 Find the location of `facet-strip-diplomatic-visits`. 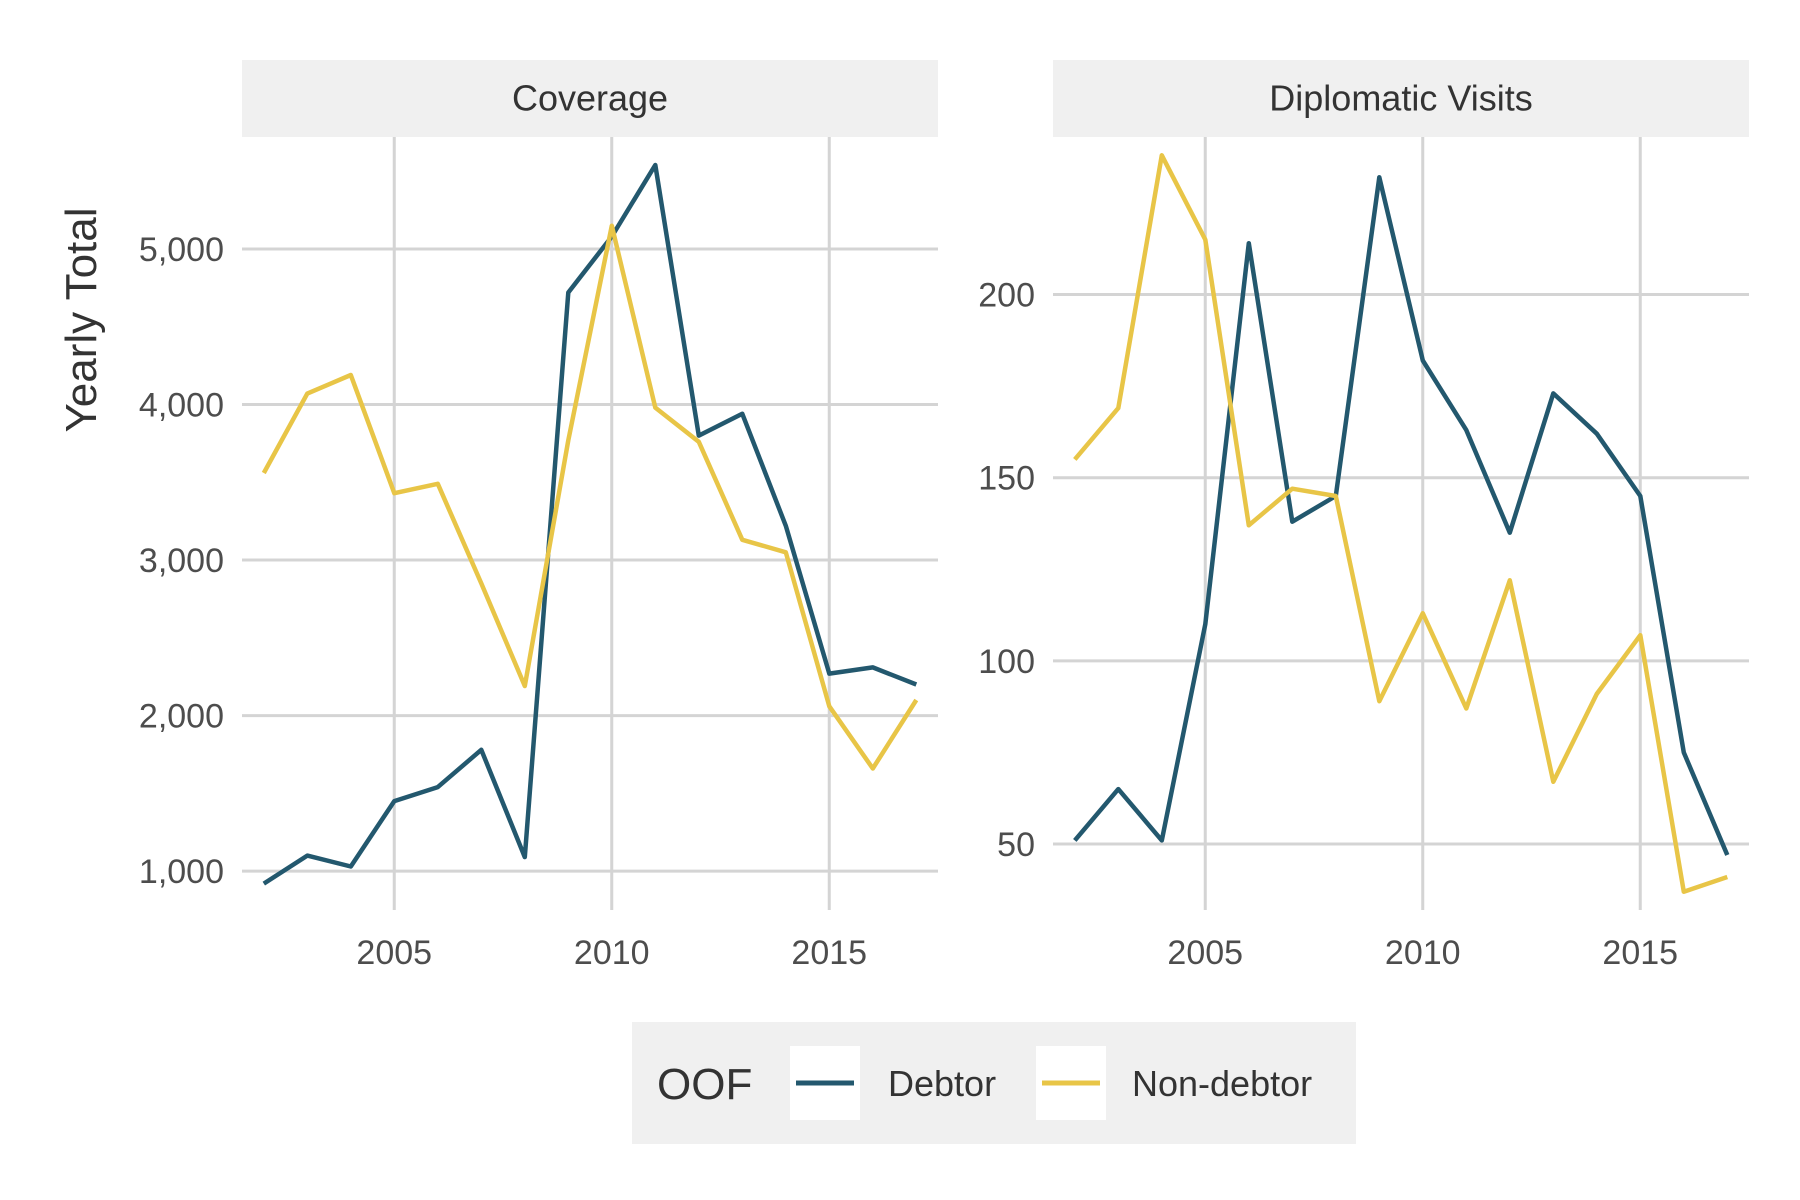

facet-strip-diplomatic-visits is located at coordinates (1401, 98).